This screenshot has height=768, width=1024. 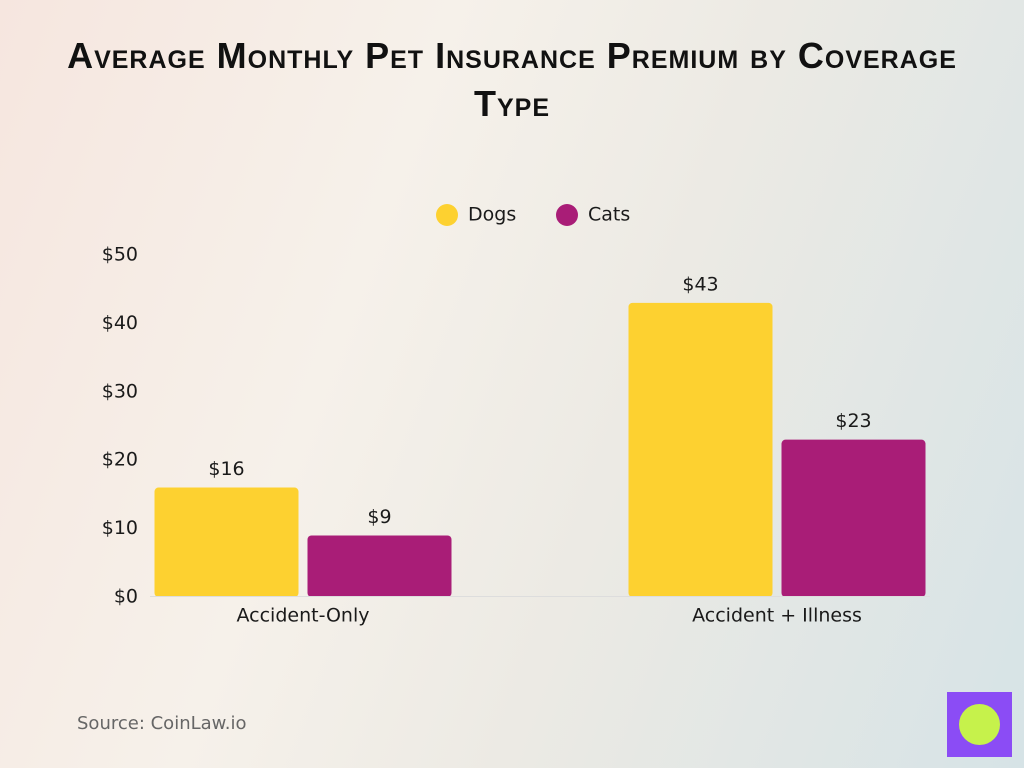 I want to click on value-label: $23, so click(x=853, y=421).